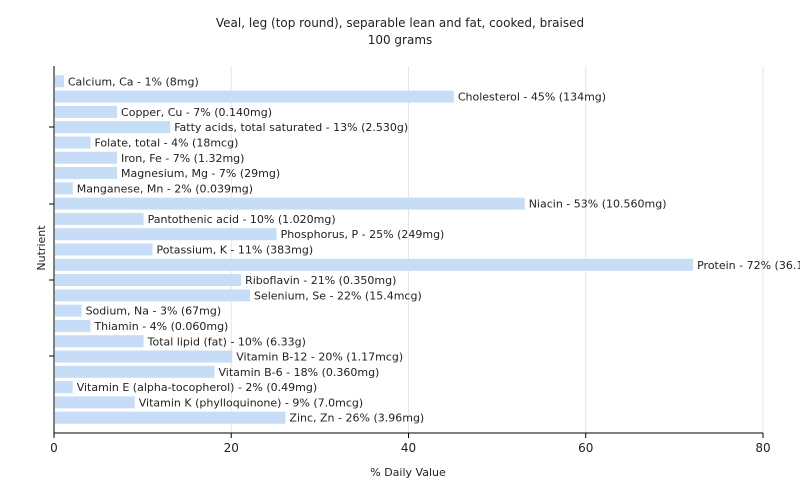 The image size is (800, 500). Describe the element at coordinates (408, 448) in the screenshot. I see `x-tick-label: 40` at that location.